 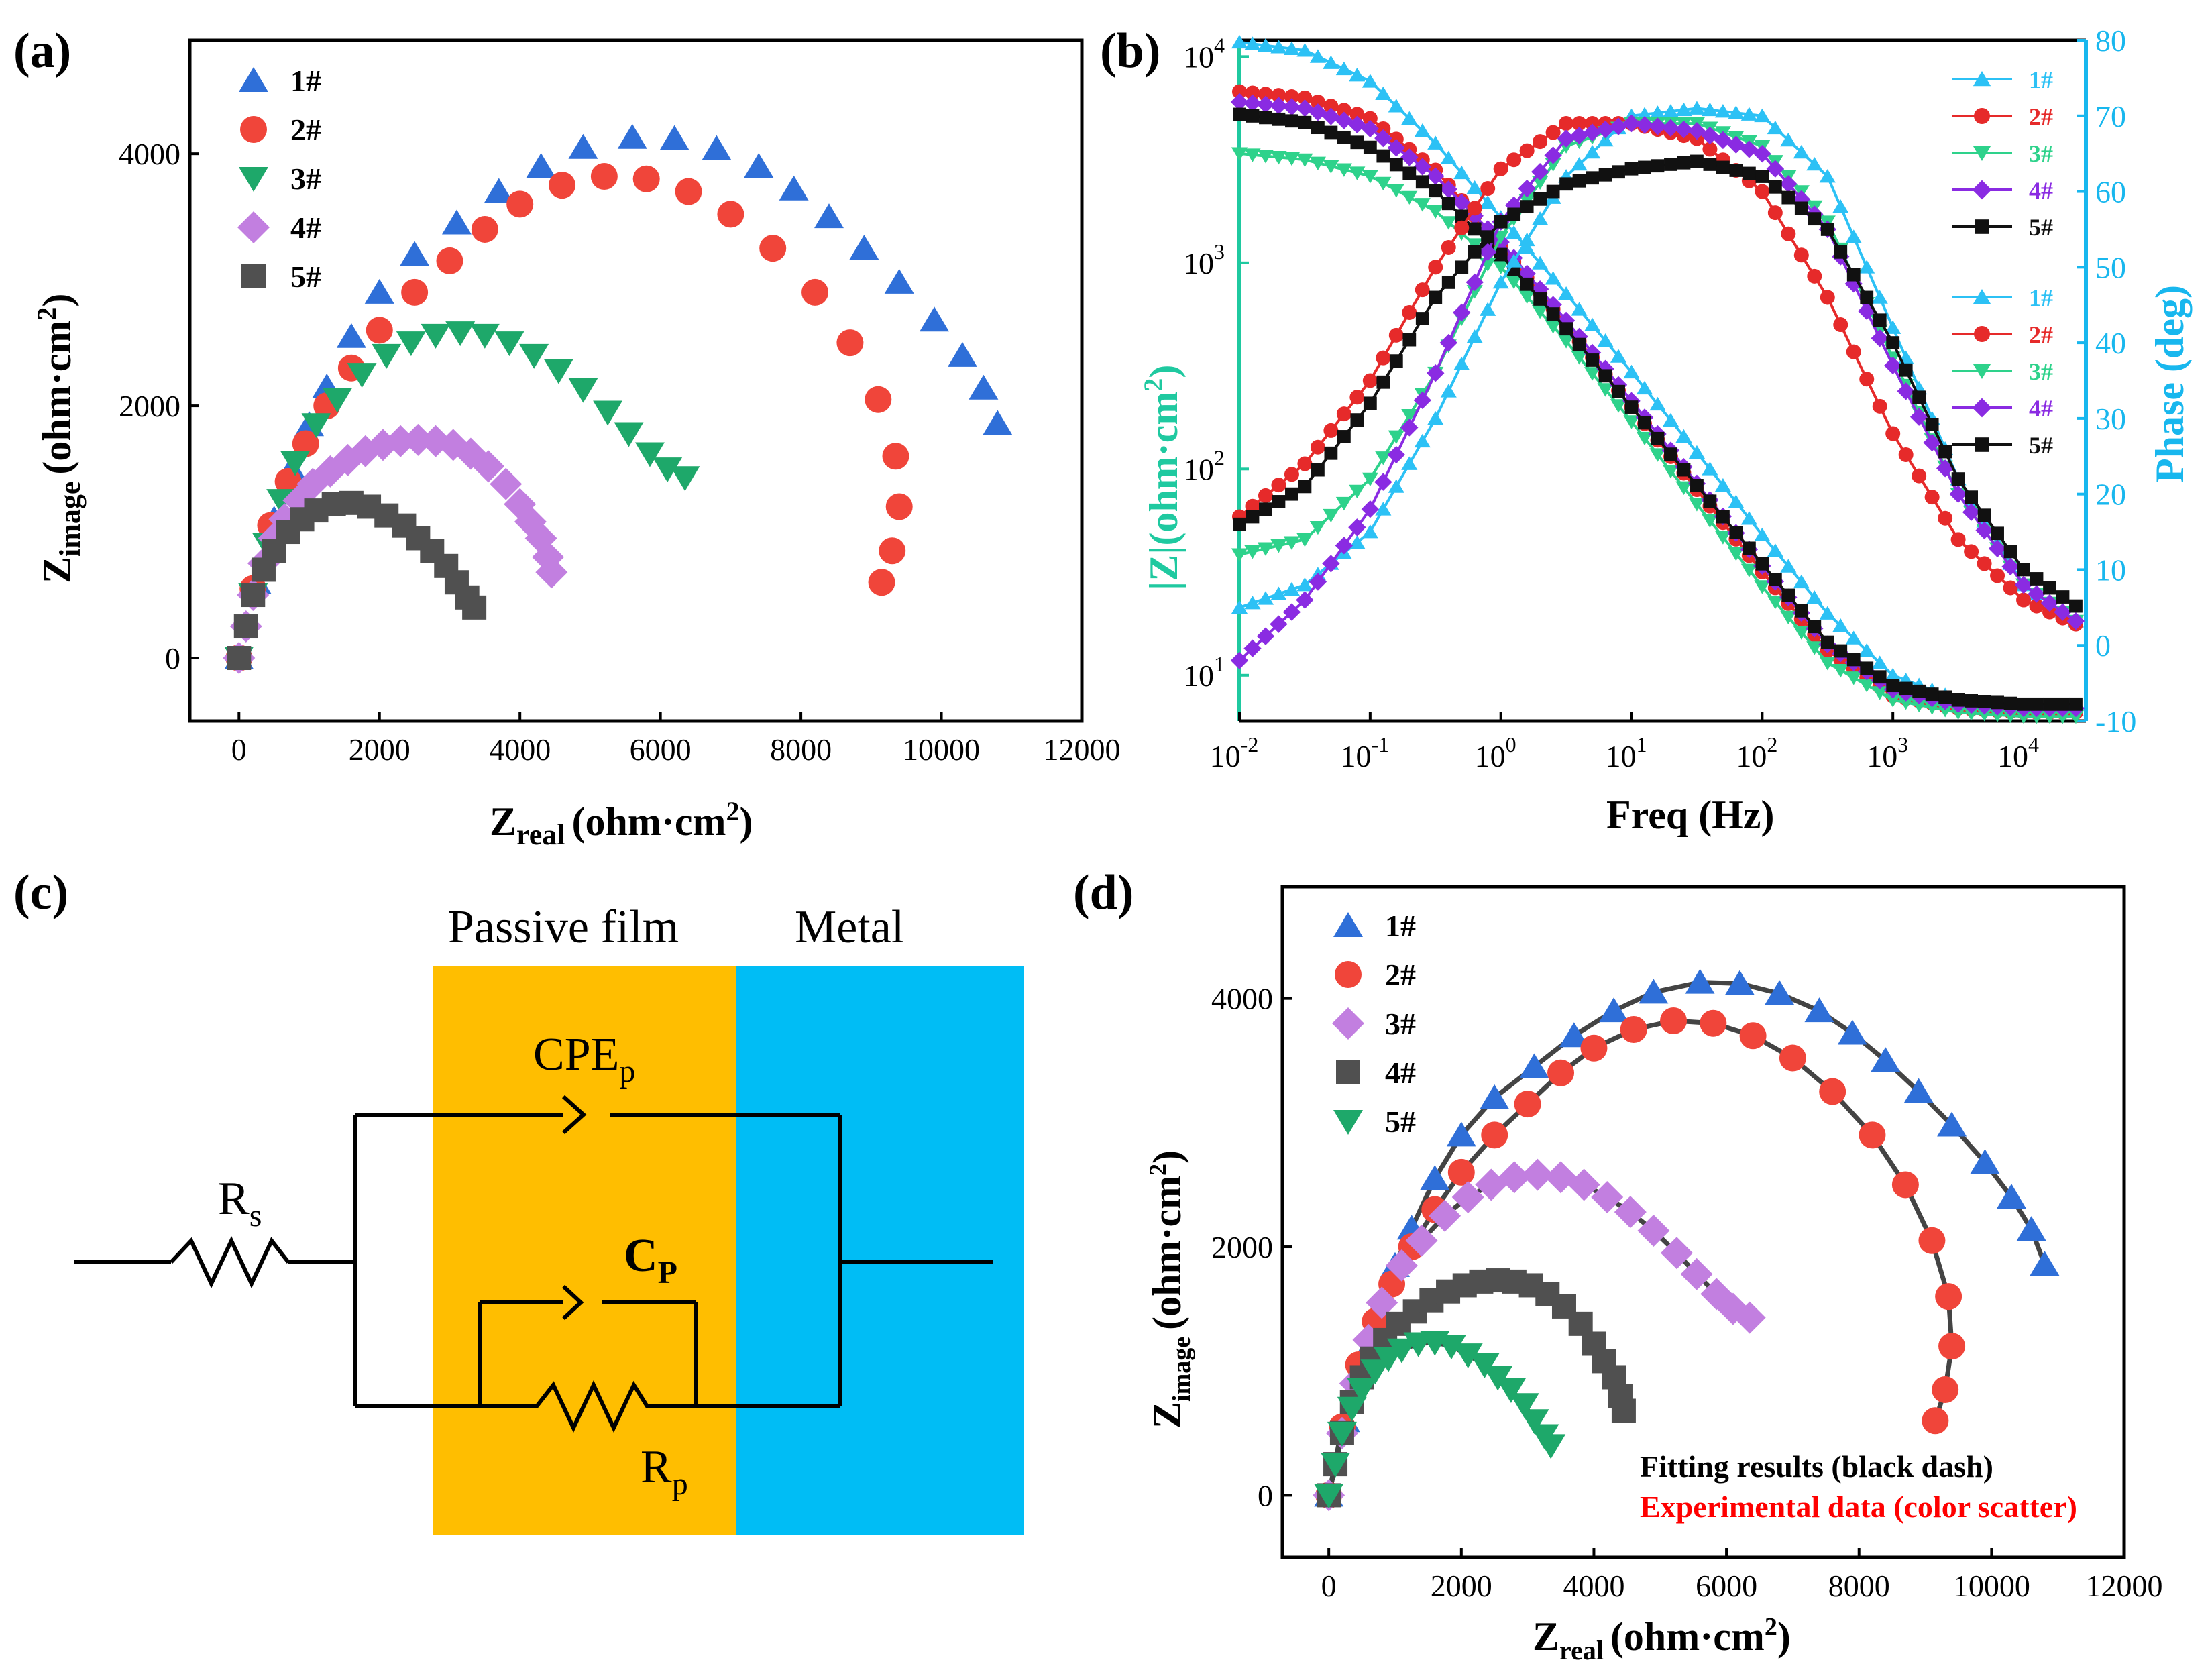 I want to click on y-tick-label: 0, so click(x=172, y=658).